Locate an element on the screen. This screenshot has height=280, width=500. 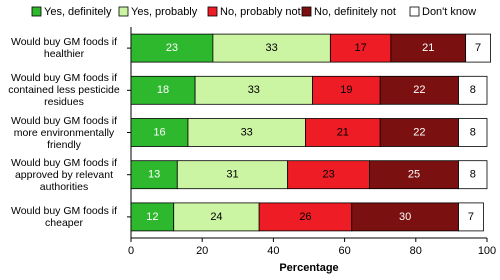
data-label: 16 is located at coordinates (159, 132).